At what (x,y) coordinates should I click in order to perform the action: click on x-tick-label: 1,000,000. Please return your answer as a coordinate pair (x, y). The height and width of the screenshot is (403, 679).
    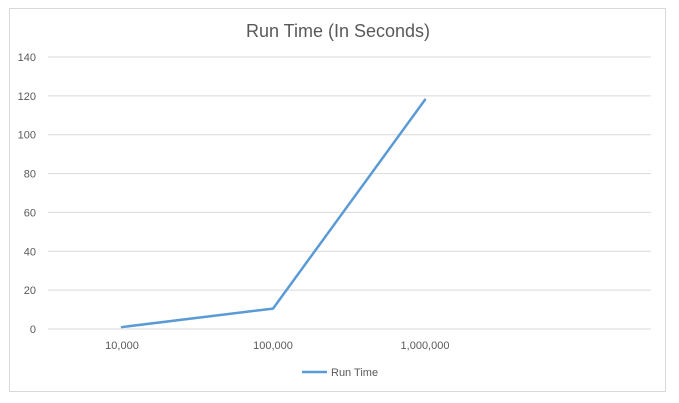
    Looking at the image, I should click on (425, 346).